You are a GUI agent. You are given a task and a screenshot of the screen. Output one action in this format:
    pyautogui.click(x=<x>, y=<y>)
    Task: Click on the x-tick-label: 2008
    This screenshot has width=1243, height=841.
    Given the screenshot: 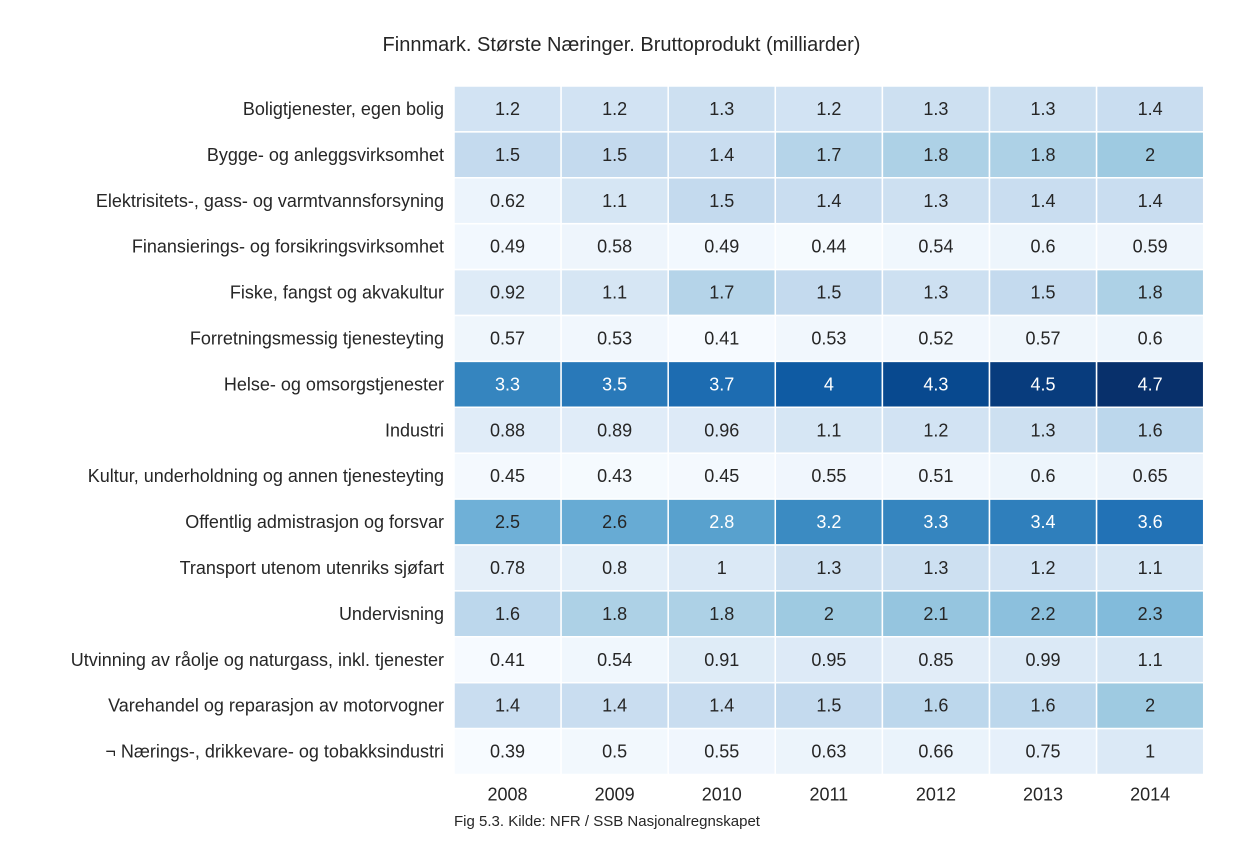 What is the action you would take?
    pyautogui.click(x=508, y=795)
    